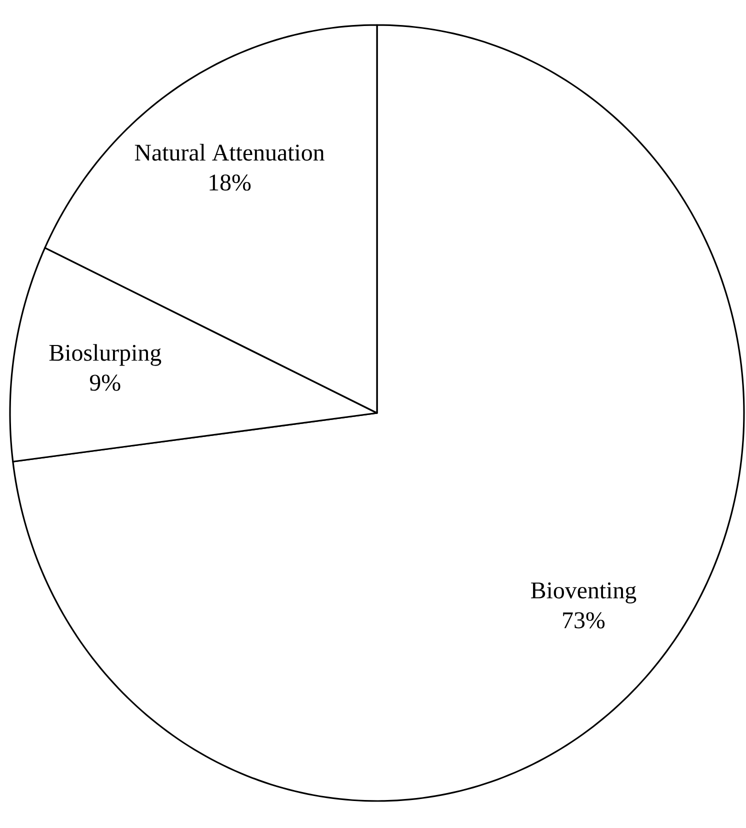 The height and width of the screenshot is (828, 746). Describe the element at coordinates (583, 593) in the screenshot. I see `slice-label: Bioventing` at that location.